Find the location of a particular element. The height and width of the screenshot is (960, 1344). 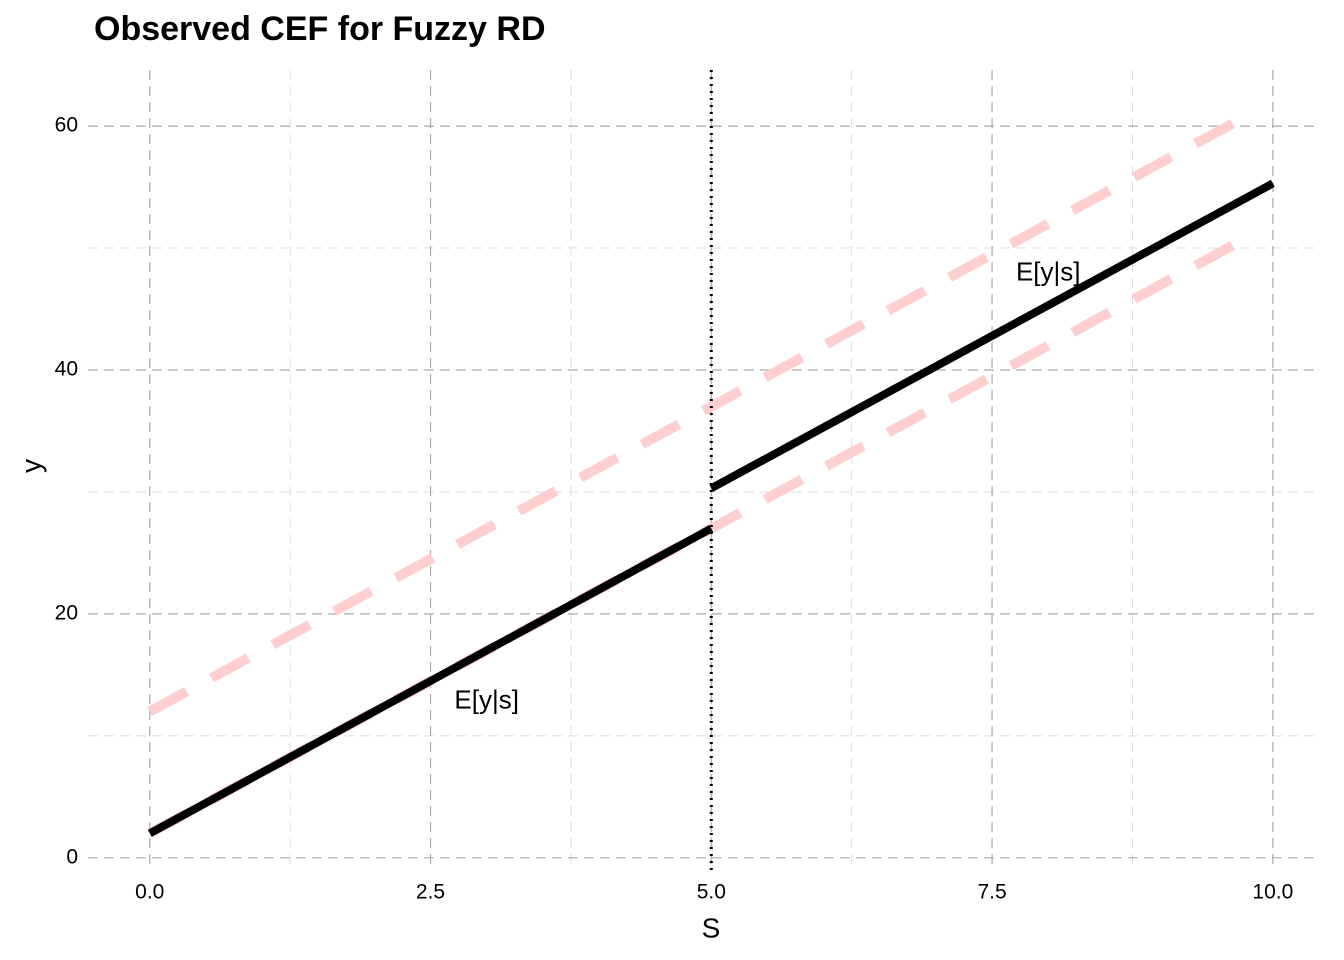

x-tick-label: 10.0 is located at coordinates (1272, 892).